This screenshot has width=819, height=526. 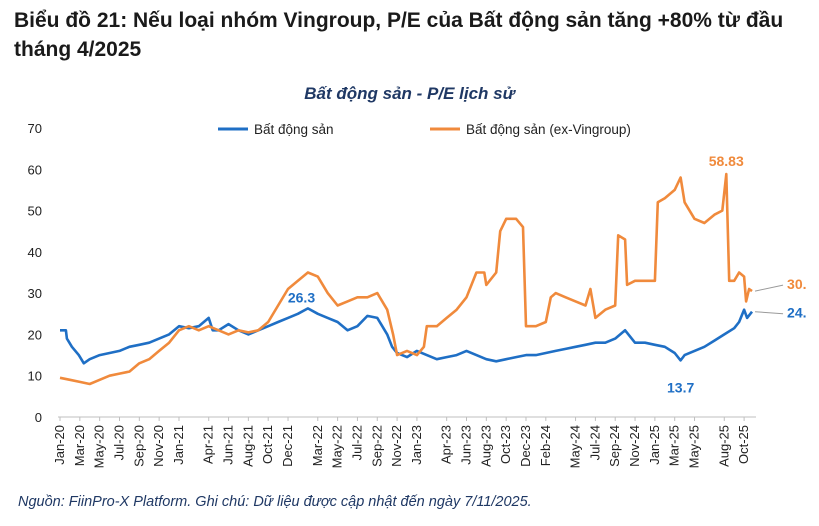 What do you see at coordinates (505, 444) in the screenshot?
I see `x-tick-label: Oct-23` at bounding box center [505, 444].